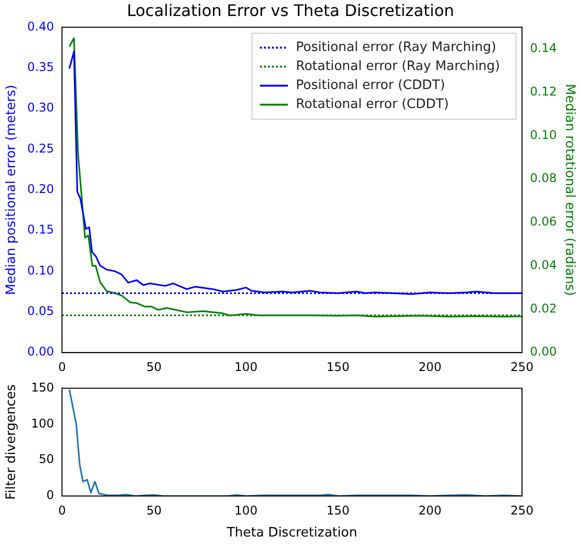 The width and height of the screenshot is (581, 545). I want to click on y2-tick-label: 0.00, so click(543, 351).